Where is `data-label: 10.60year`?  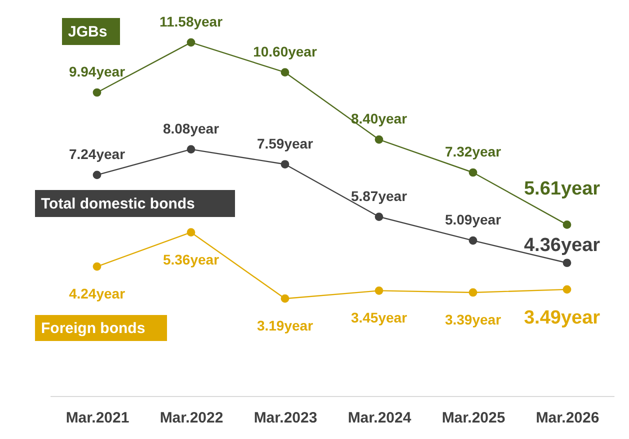 data-label: 10.60year is located at coordinates (285, 51).